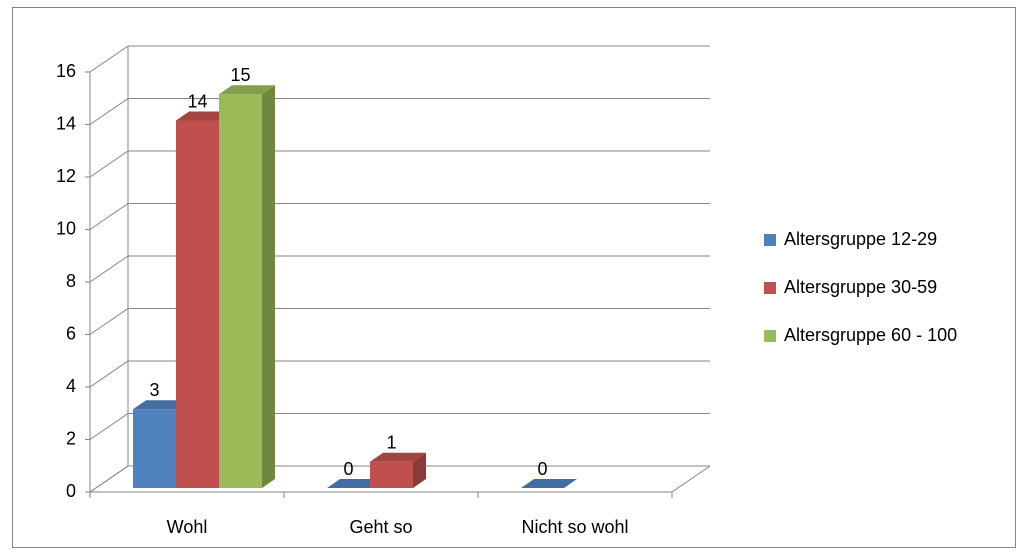 This screenshot has width=1028, height=560. What do you see at coordinates (380, 527) in the screenshot?
I see `x-tick-label: Geht so` at bounding box center [380, 527].